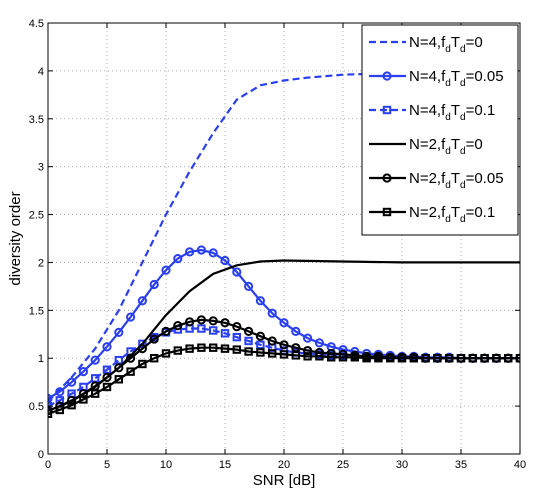 Image resolution: width=554 pixels, height=498 pixels. Describe the element at coordinates (166, 465) in the screenshot. I see `x-tick-label: 10` at that location.